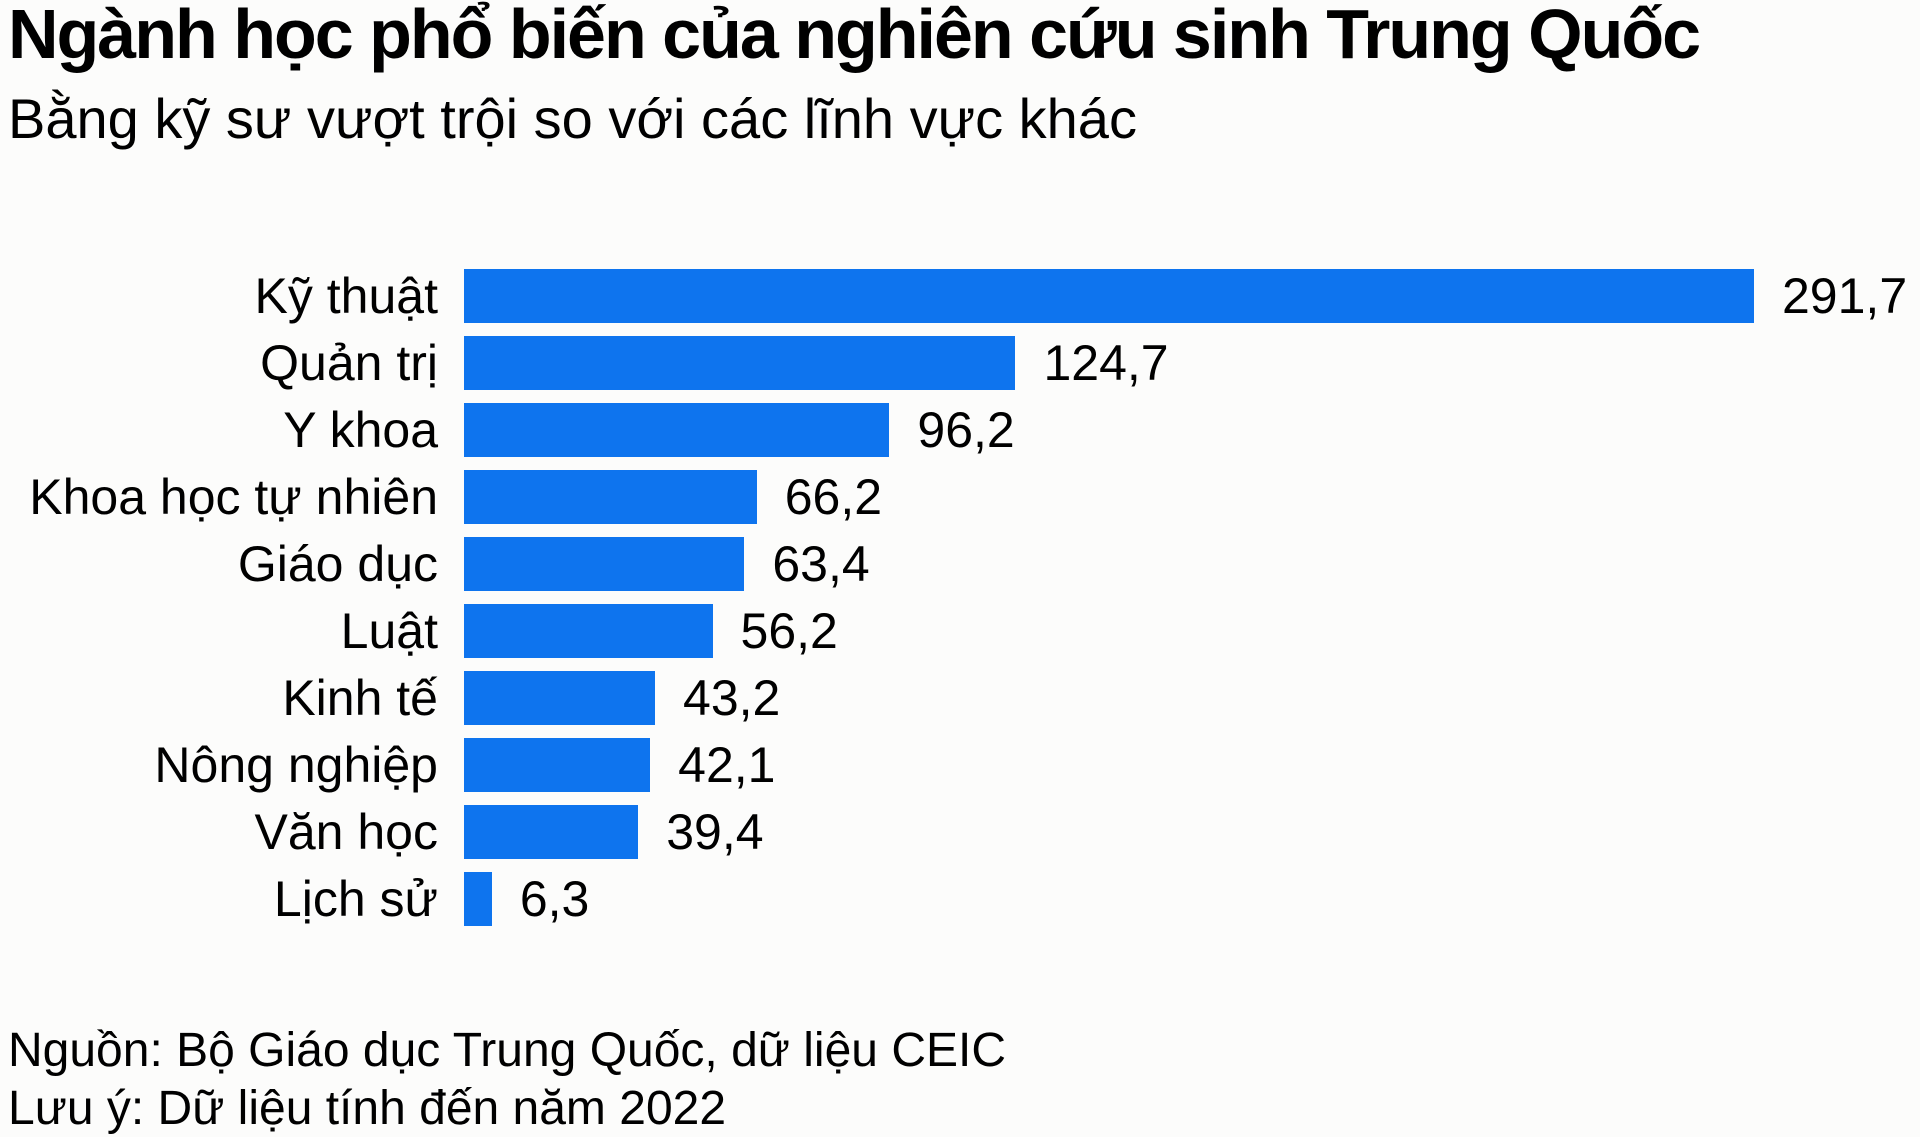 This screenshot has height=1137, width=1920. I want to click on category-label: Kinh tế, so click(360, 697).